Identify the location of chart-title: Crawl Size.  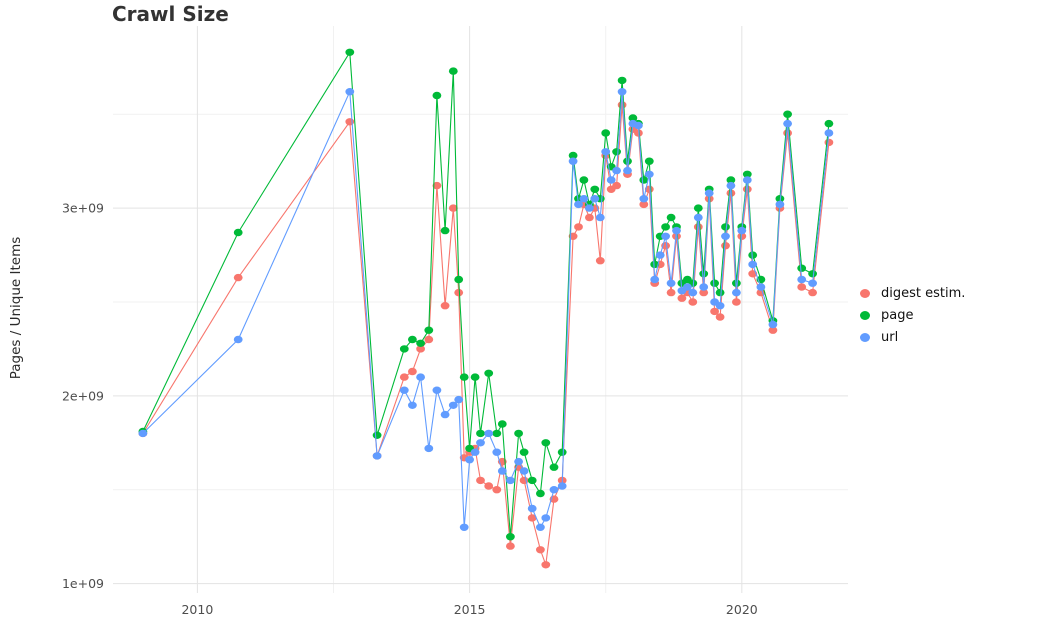
(170, 14).